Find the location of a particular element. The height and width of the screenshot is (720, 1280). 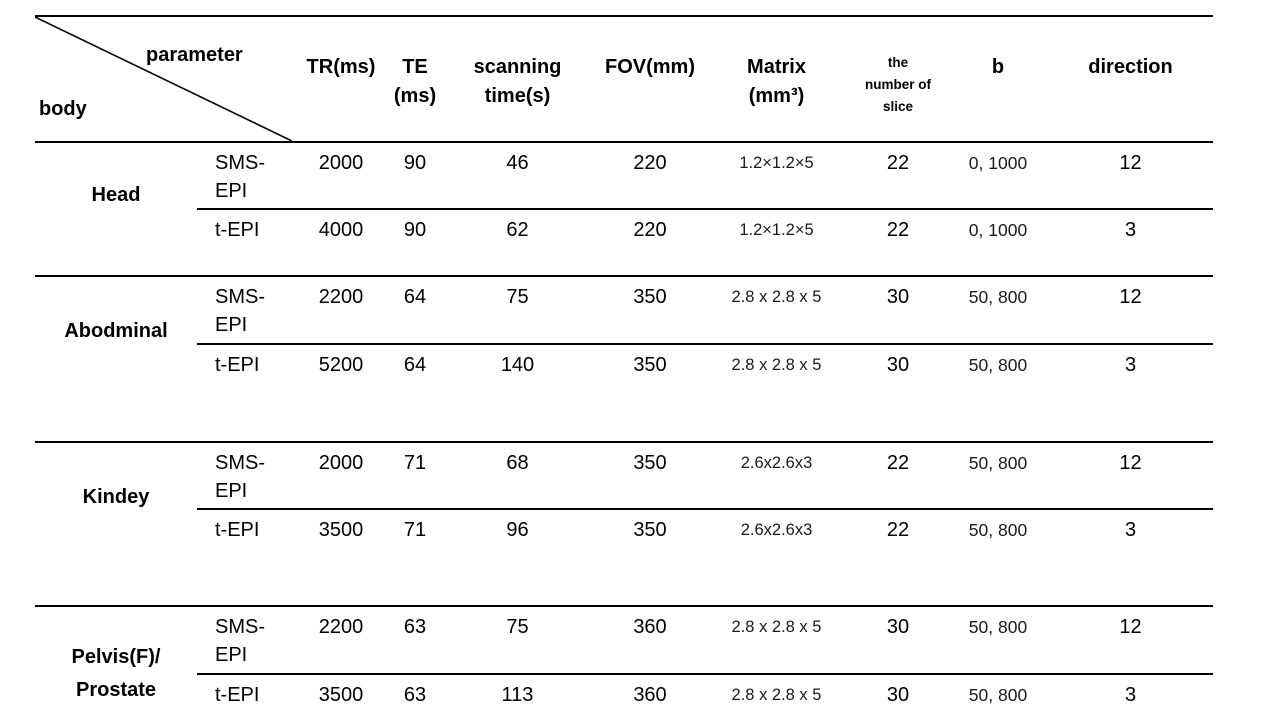

body-label-kindey: Kindey is located at coordinates (116, 525).